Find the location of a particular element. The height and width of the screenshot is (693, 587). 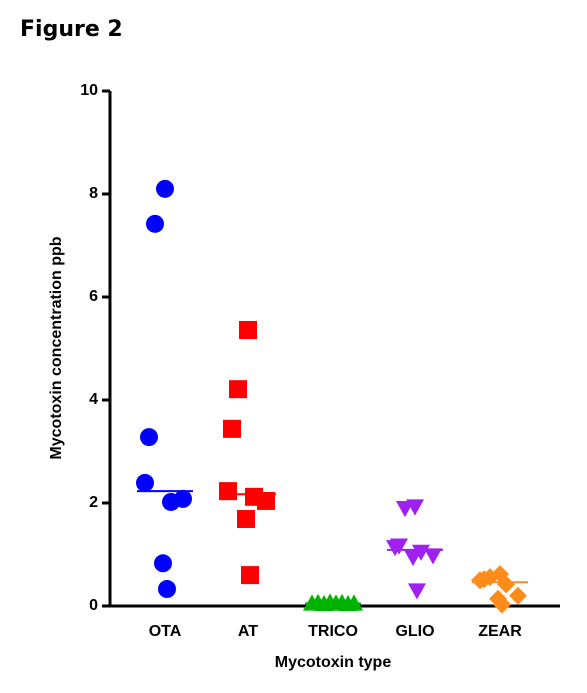

y-tick-label: 10 is located at coordinates (89, 90).